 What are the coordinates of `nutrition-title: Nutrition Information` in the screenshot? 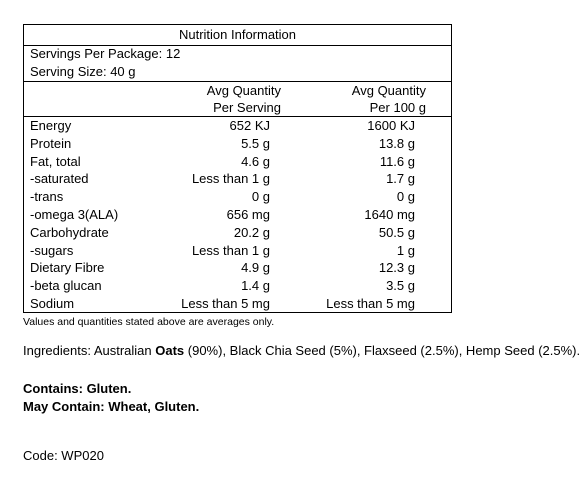 It's located at (237, 34).